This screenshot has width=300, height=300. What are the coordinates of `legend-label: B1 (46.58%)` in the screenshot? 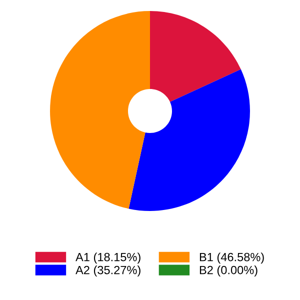 It's located at (232, 258).